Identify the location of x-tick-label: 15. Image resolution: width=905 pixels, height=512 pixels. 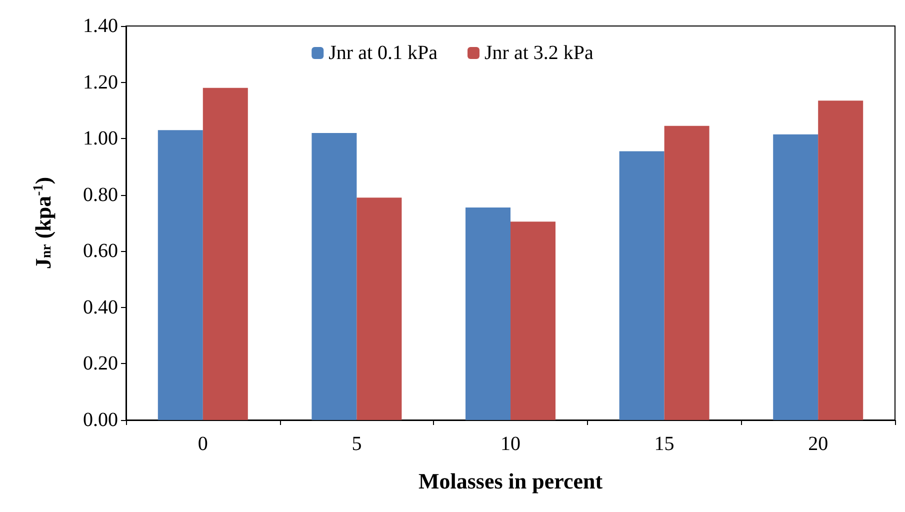
(664, 444).